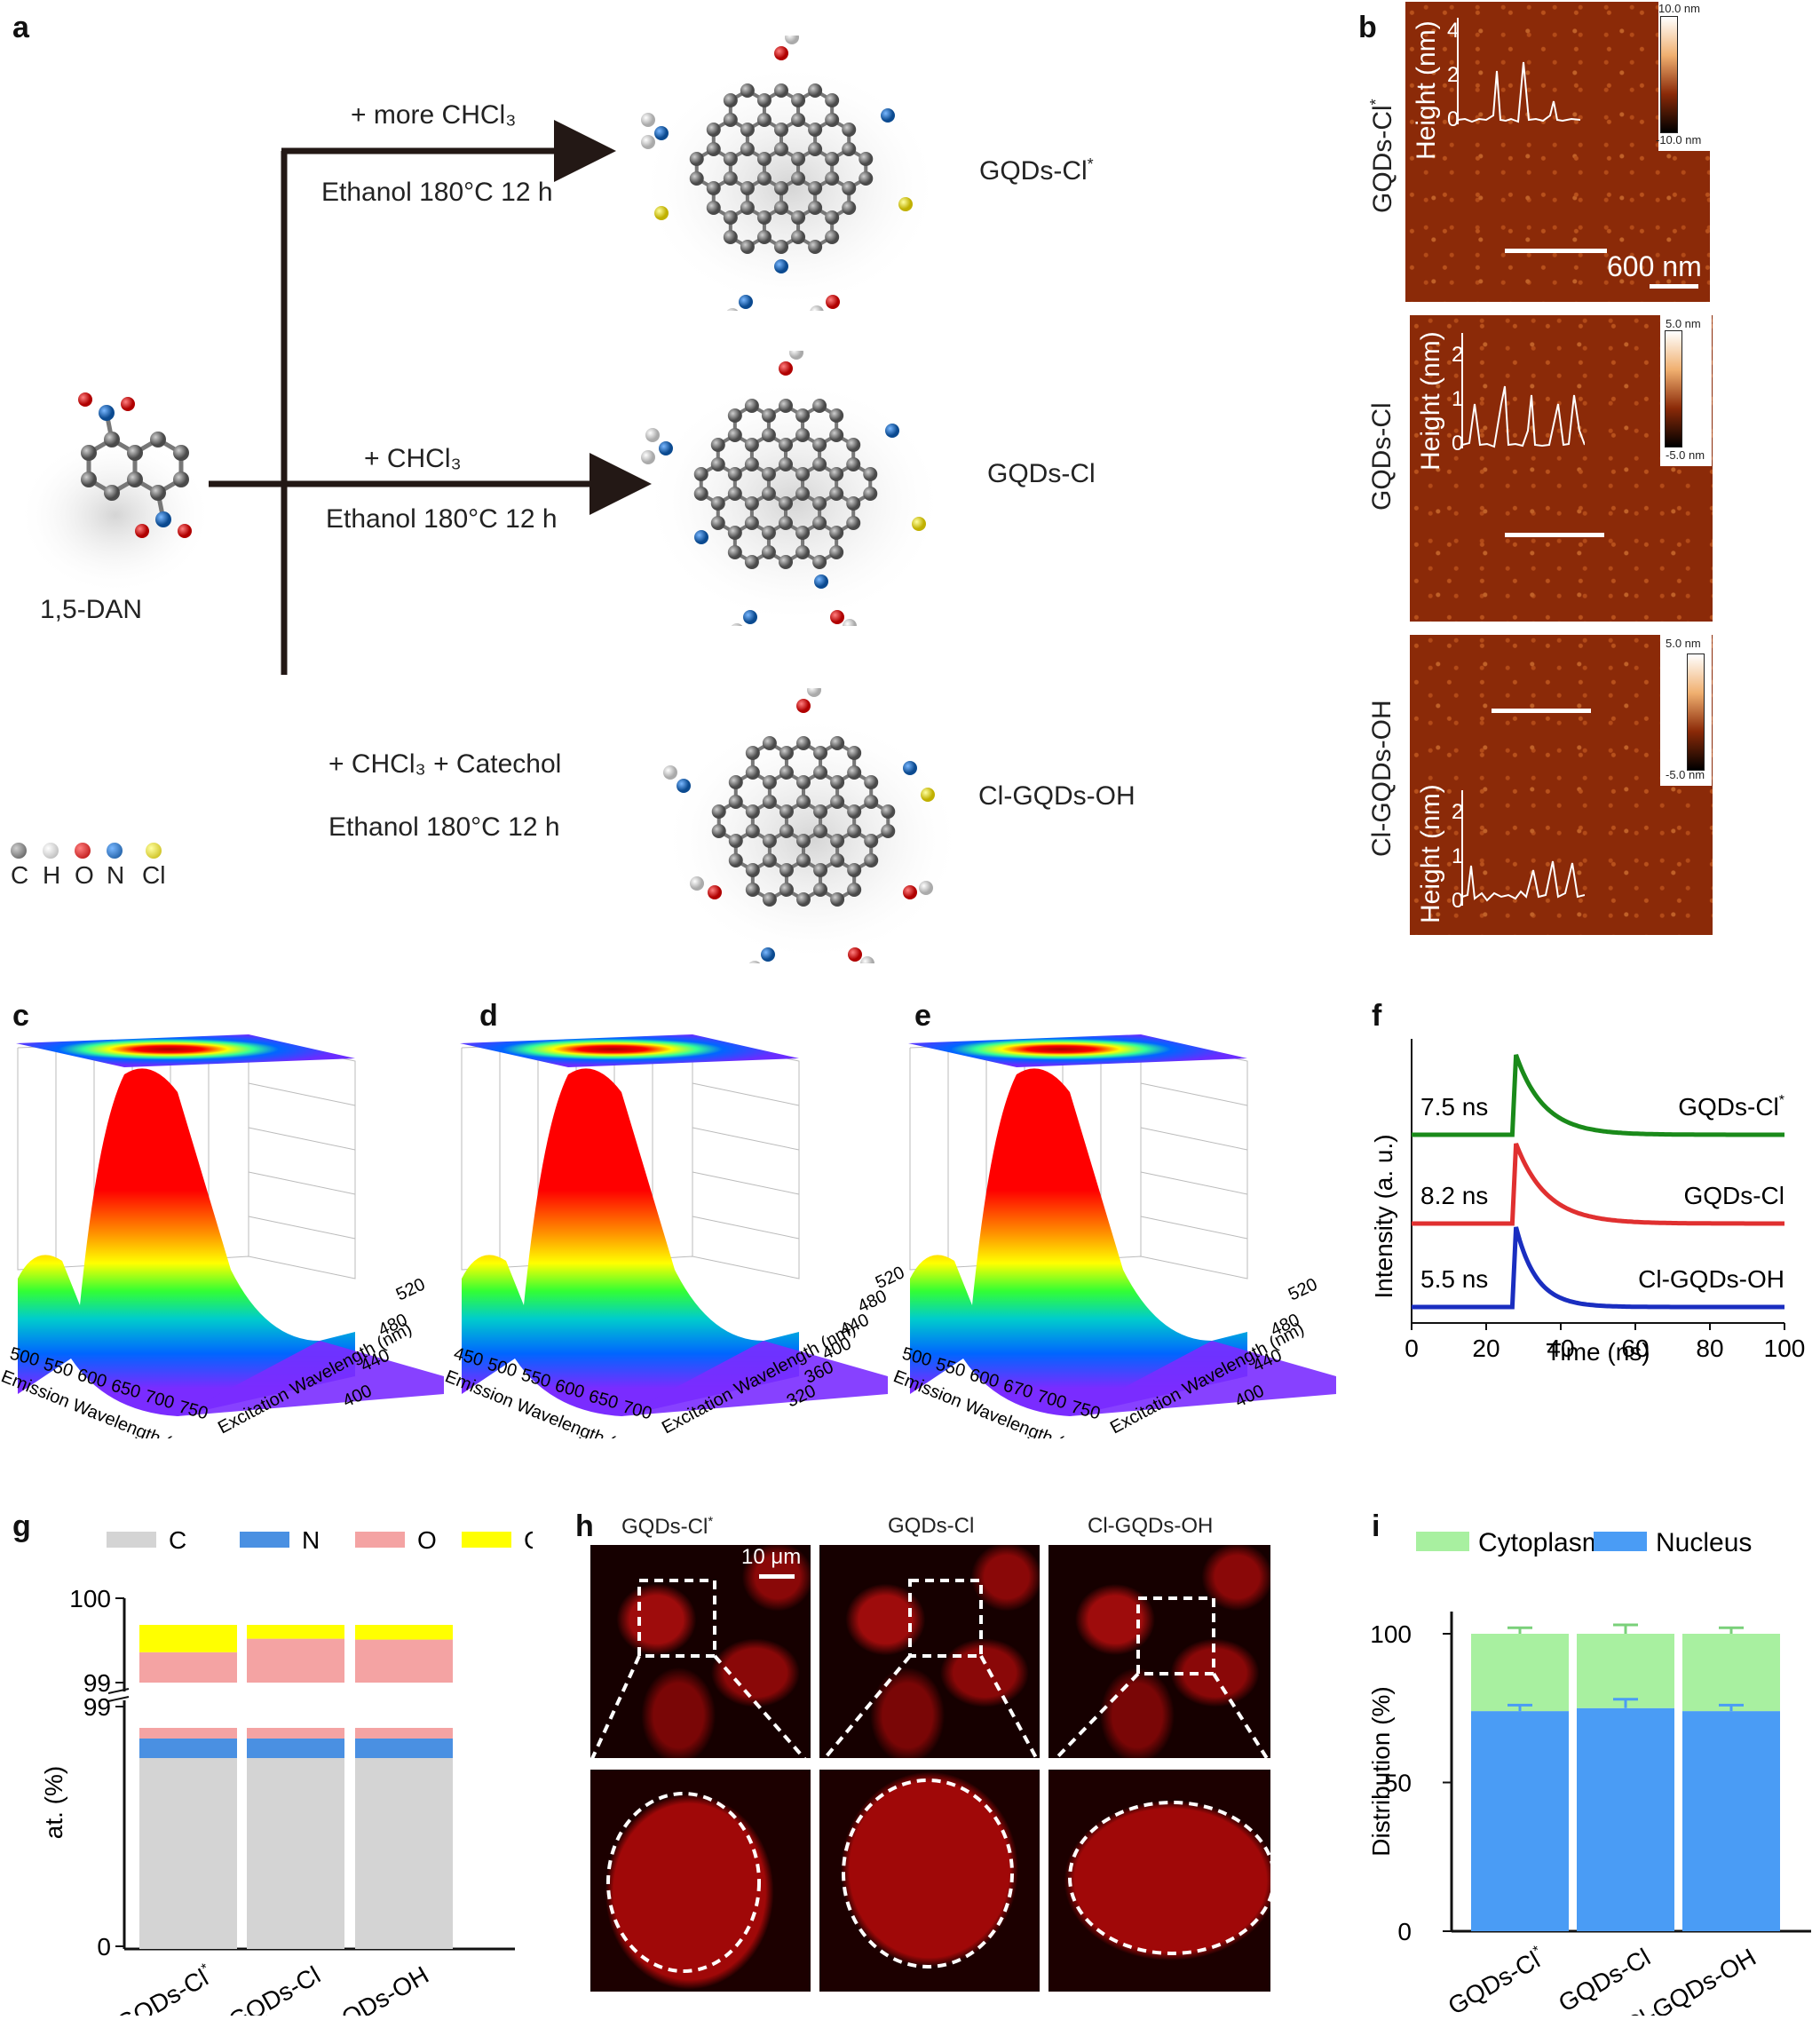  I want to click on x-tick-label: 60, so click(1635, 1348).